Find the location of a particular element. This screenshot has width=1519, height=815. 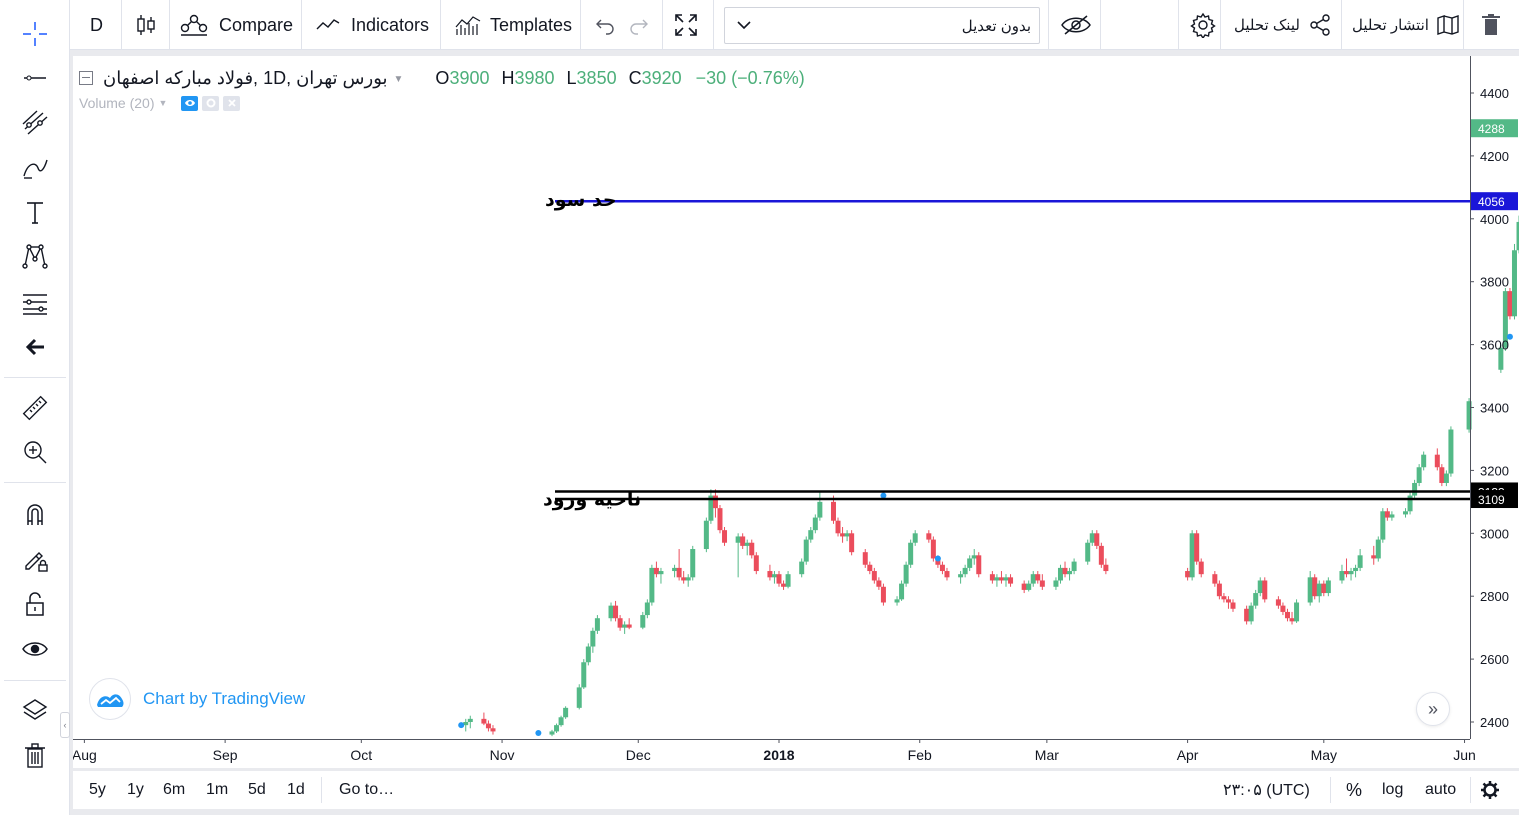

indicators-button: Indicators is located at coordinates (372, 25).